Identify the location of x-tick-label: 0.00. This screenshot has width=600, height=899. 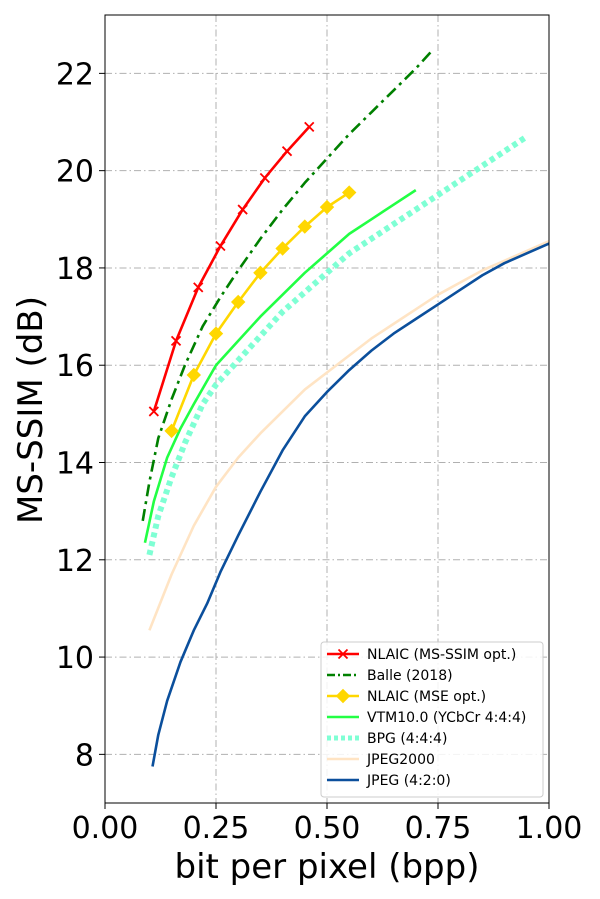
(105, 828).